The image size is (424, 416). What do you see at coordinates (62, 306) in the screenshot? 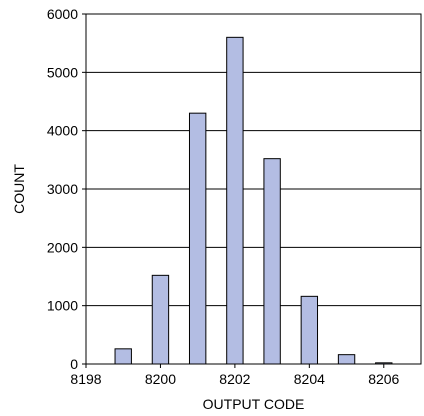
I see `y-tick-label-1000: 1000` at bounding box center [62, 306].